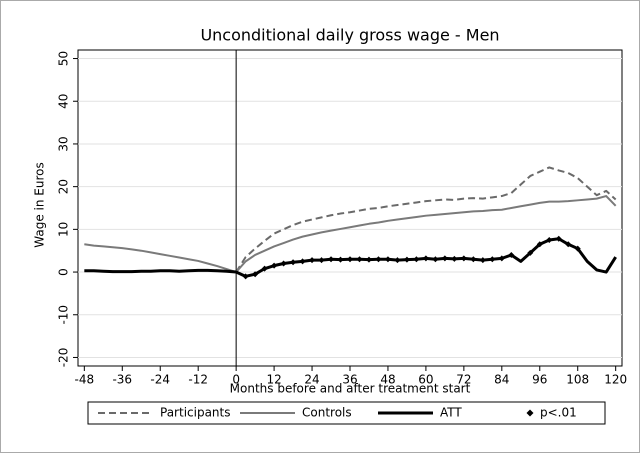 The height and width of the screenshot is (453, 640). What do you see at coordinates (64, 315) in the screenshot?
I see `y-tick-label: -10` at bounding box center [64, 315].